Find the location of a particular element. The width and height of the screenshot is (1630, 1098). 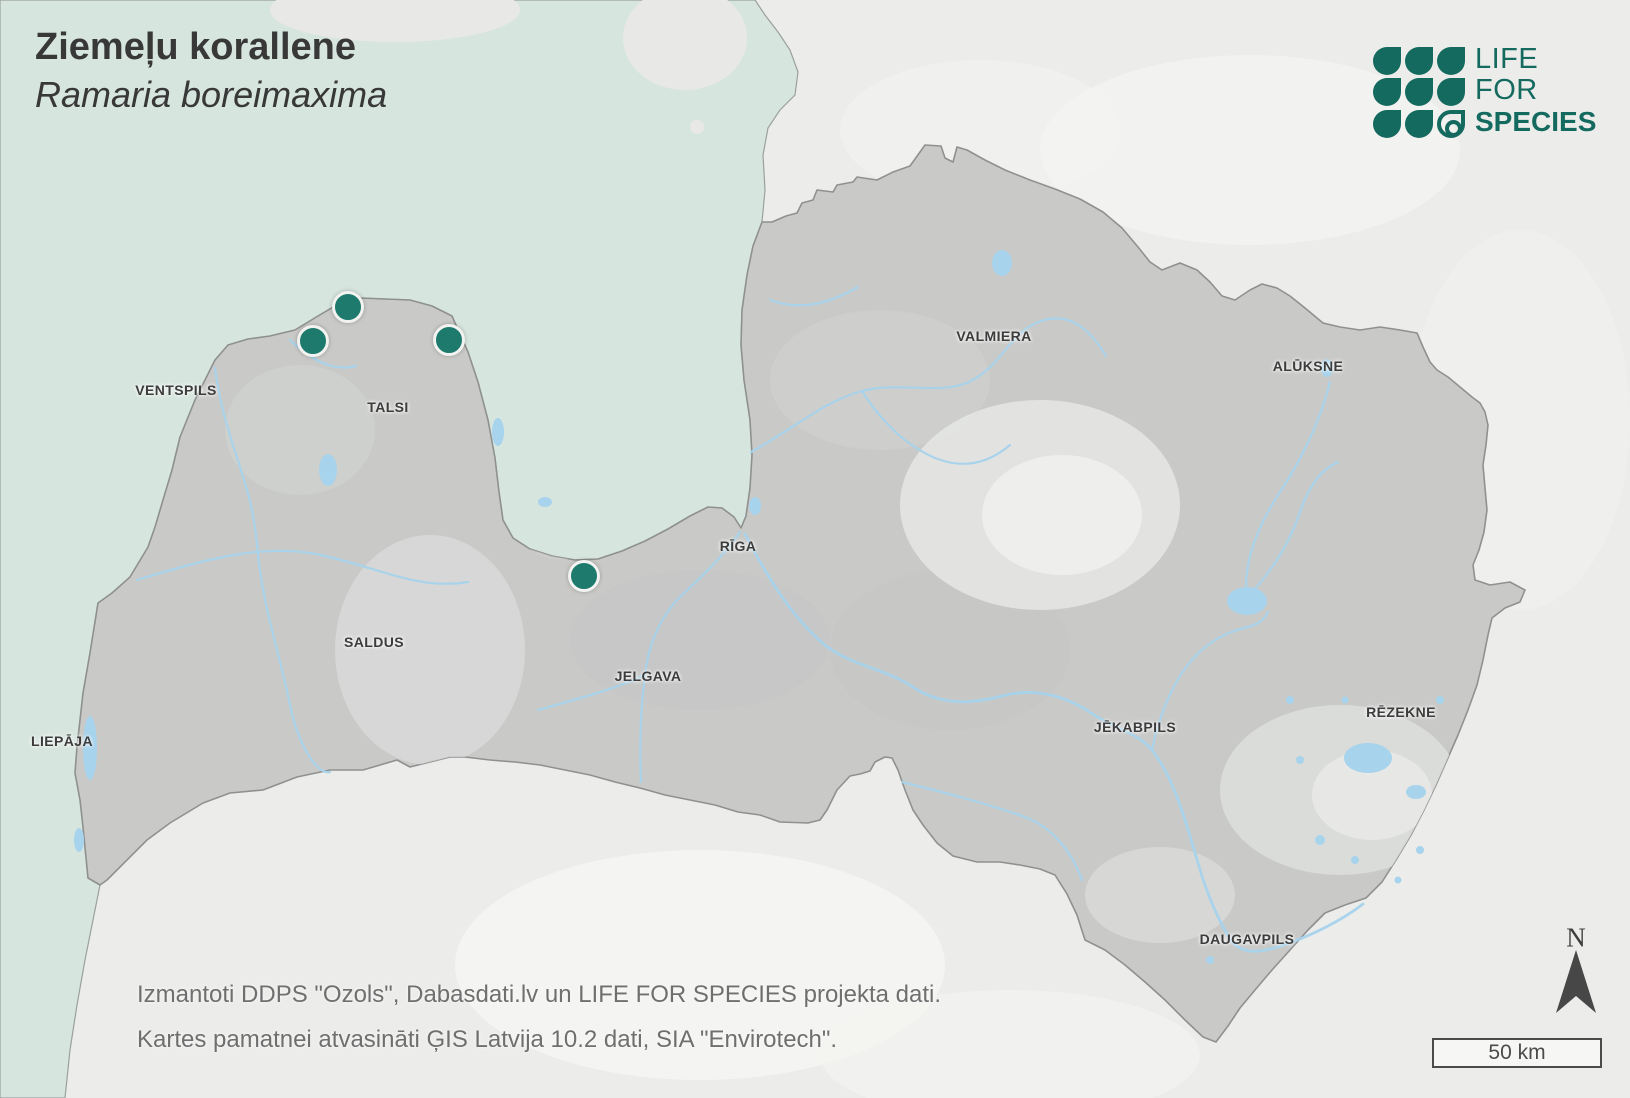

logo-leaf-ring is located at coordinates (1453, 128).